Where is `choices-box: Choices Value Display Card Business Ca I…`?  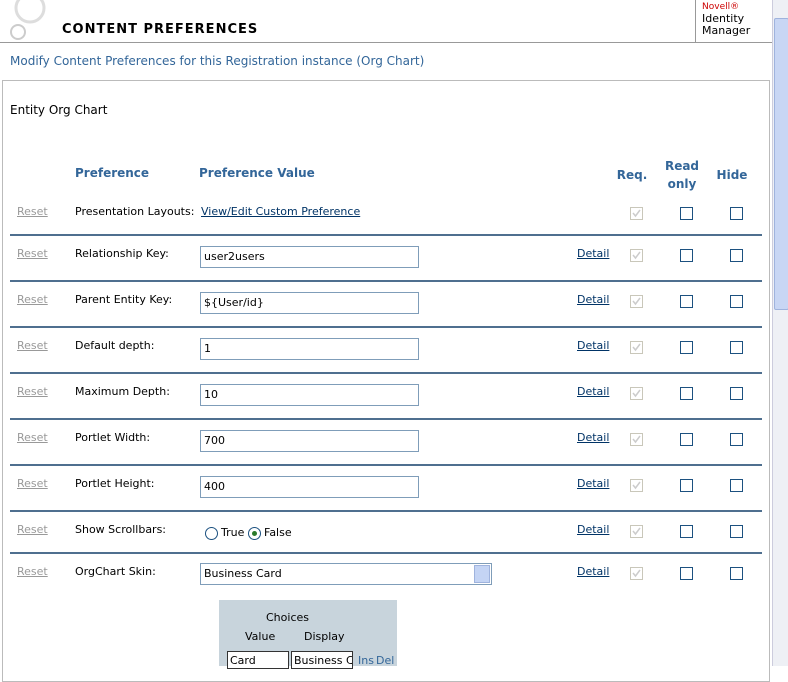
choices-box: Choices Value Display Card Business Ca I… is located at coordinates (308, 634).